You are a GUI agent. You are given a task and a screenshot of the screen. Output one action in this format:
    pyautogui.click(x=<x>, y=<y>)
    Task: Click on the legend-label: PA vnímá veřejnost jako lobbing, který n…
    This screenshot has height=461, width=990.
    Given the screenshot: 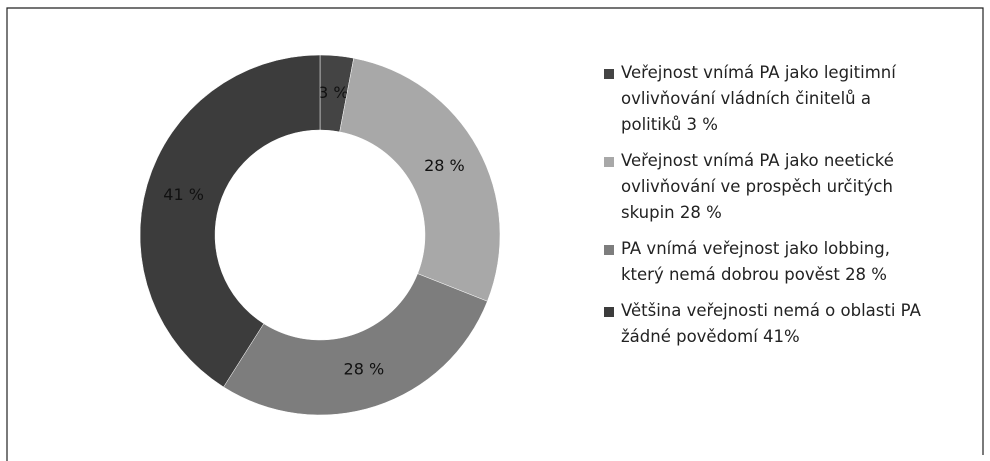 What is the action you would take?
    pyautogui.click(x=755, y=261)
    